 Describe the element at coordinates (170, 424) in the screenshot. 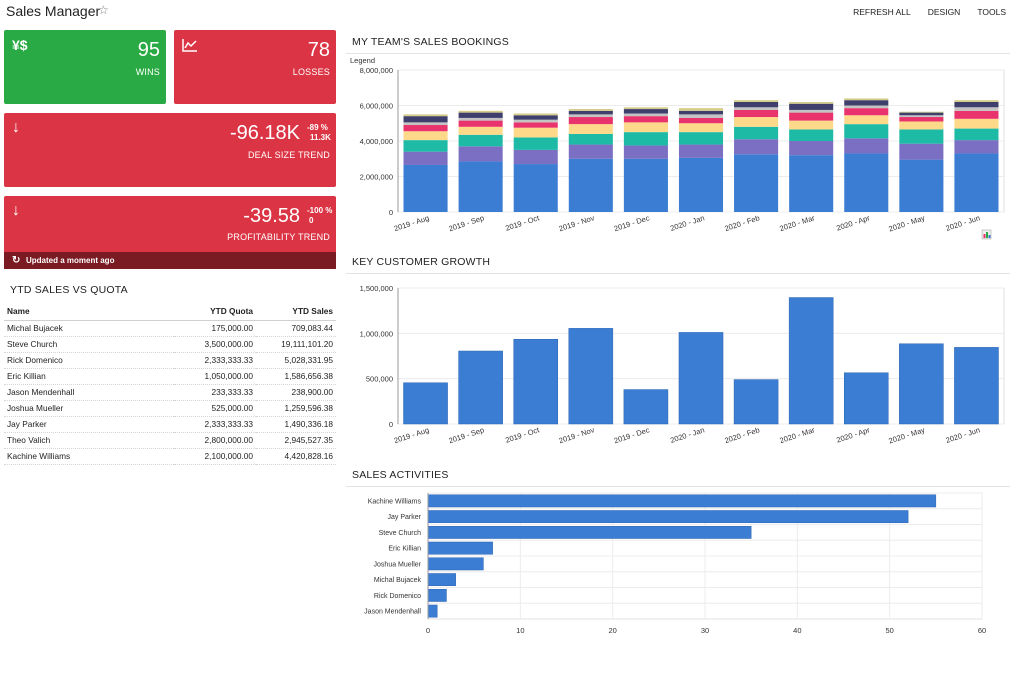

I see `table-row: Jay Parker 2,333,333.33 1,490,336.18` at that location.